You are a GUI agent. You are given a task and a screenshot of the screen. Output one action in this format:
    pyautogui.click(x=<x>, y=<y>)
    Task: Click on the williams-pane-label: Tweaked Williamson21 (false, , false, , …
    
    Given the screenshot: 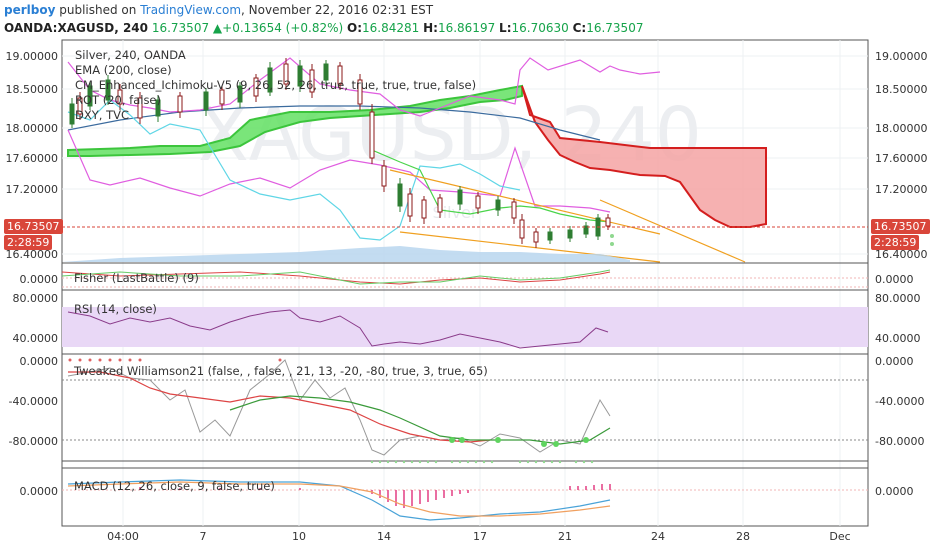 What is the action you would take?
    pyautogui.click(x=281, y=371)
    